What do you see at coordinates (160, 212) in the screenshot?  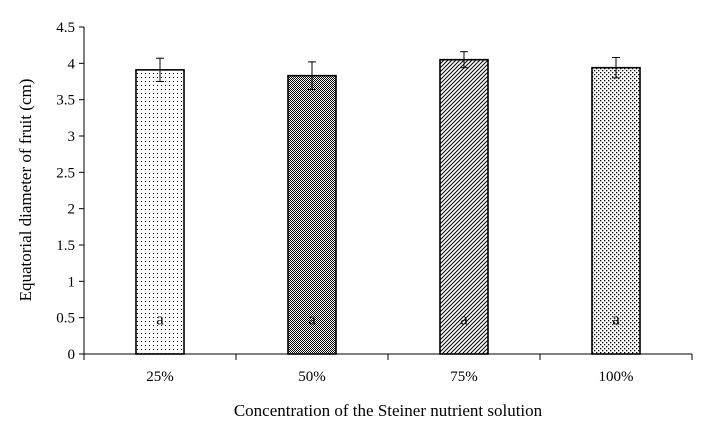 I see `bar-25pct` at bounding box center [160, 212].